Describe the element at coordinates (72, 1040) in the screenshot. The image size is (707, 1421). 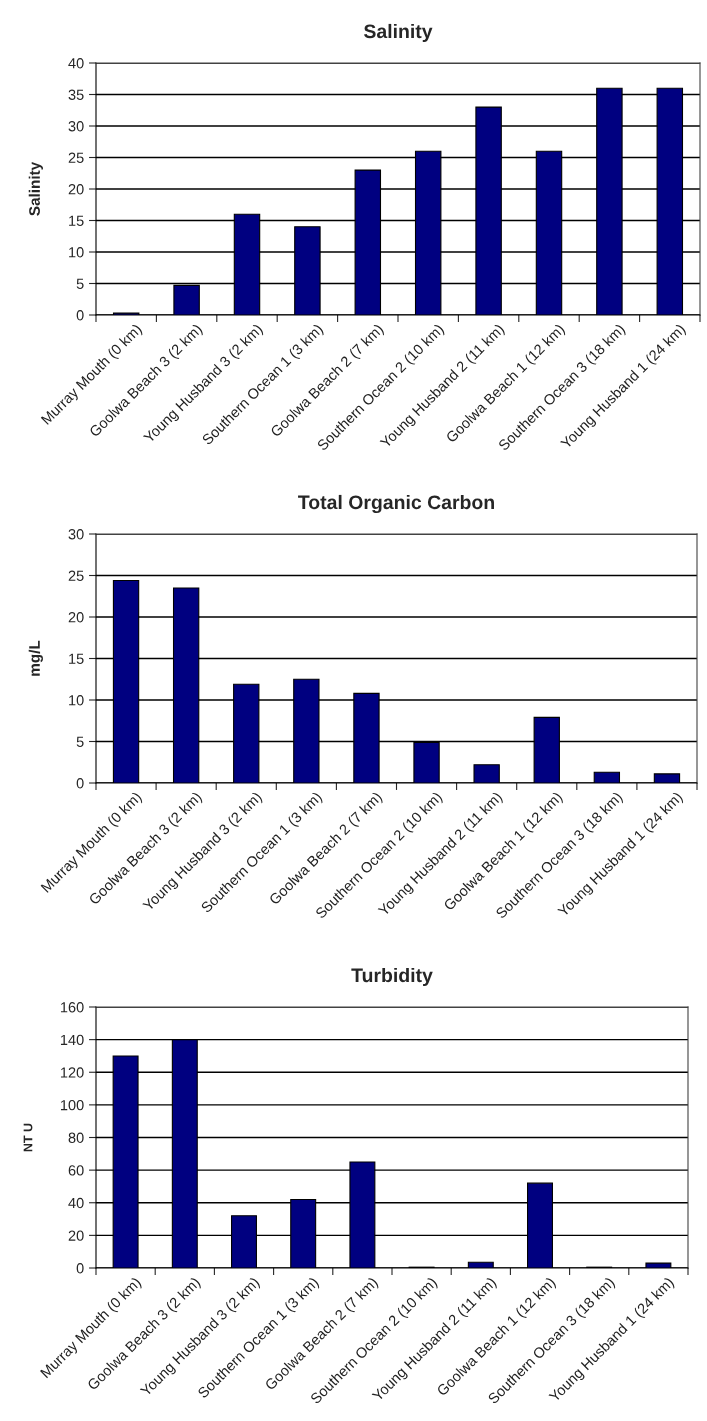
I see `y-tick-label: 140` at that location.